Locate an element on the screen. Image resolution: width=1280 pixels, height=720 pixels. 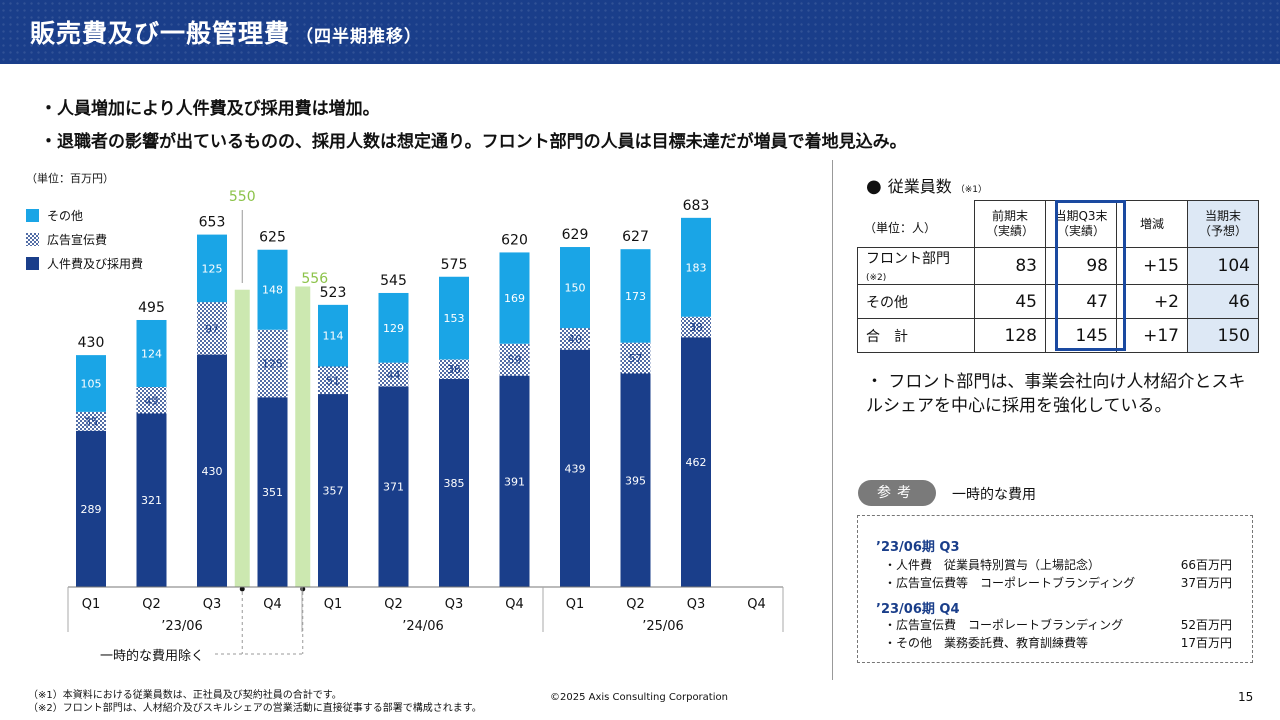
col-header-change: 増減 is located at coordinates (1152, 224).